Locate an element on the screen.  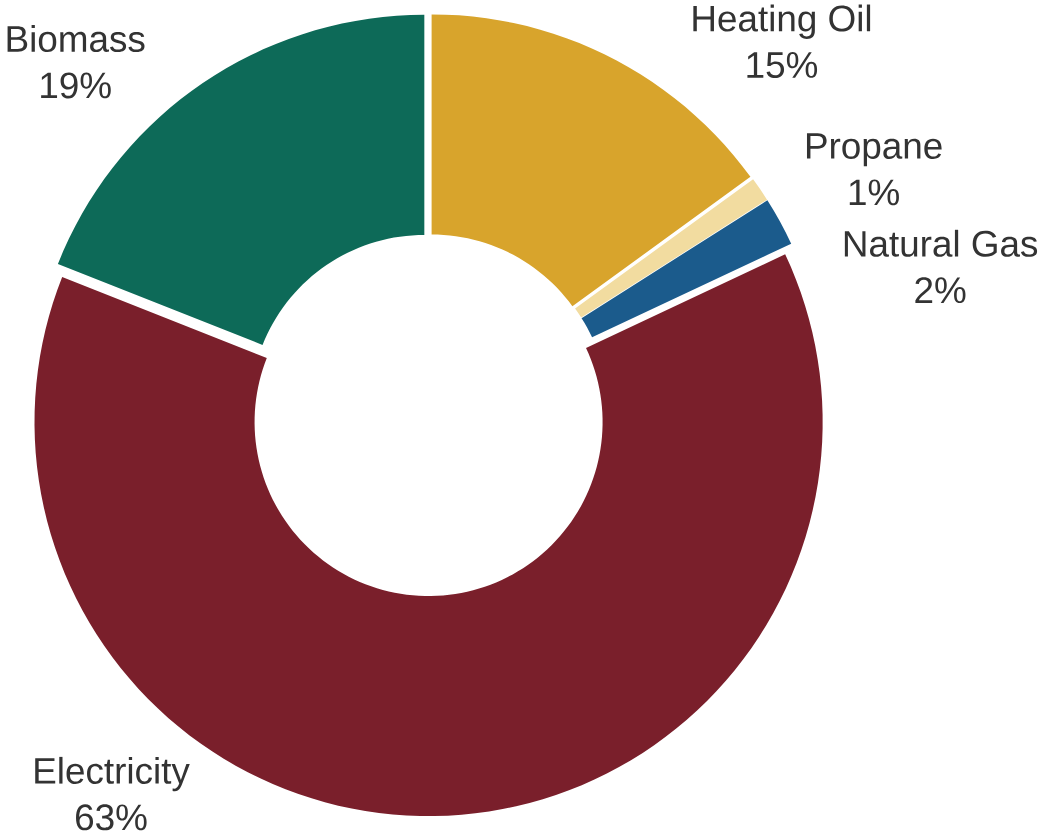
slice-label: Natural Gas is located at coordinates (941, 243).